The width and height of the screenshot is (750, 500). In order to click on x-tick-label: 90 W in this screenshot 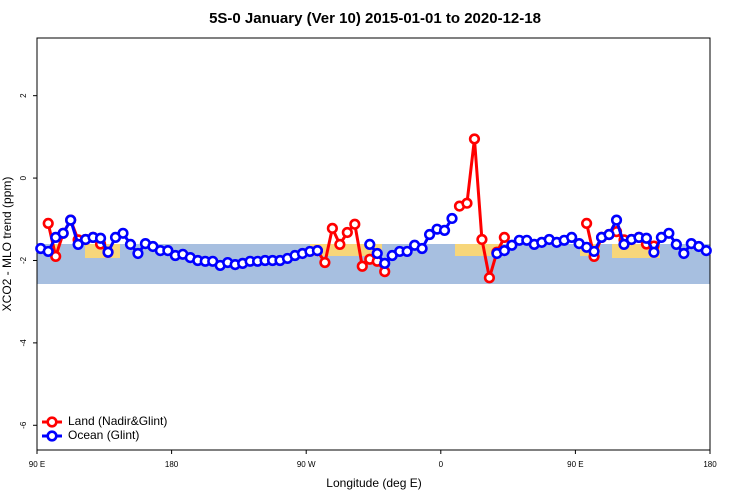, I will do `click(306, 464)`.